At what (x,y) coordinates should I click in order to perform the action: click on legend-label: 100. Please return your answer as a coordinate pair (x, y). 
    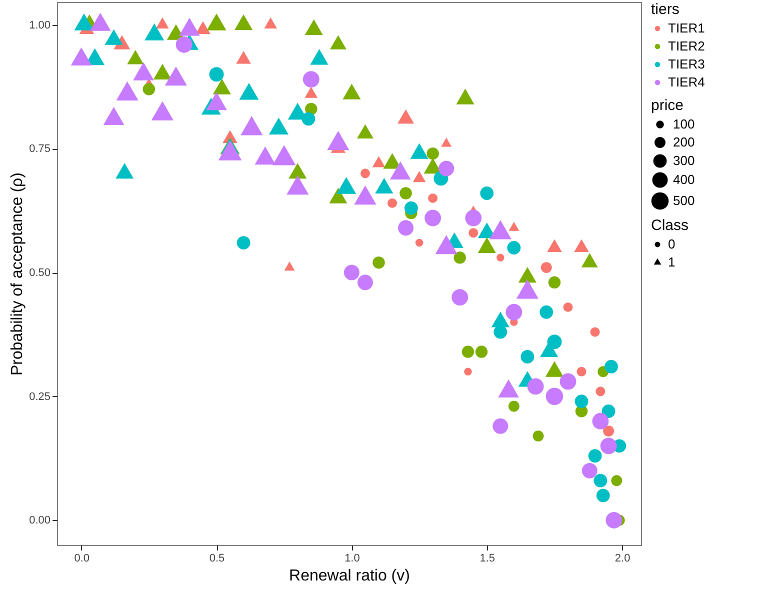
    Looking at the image, I should click on (684, 124).